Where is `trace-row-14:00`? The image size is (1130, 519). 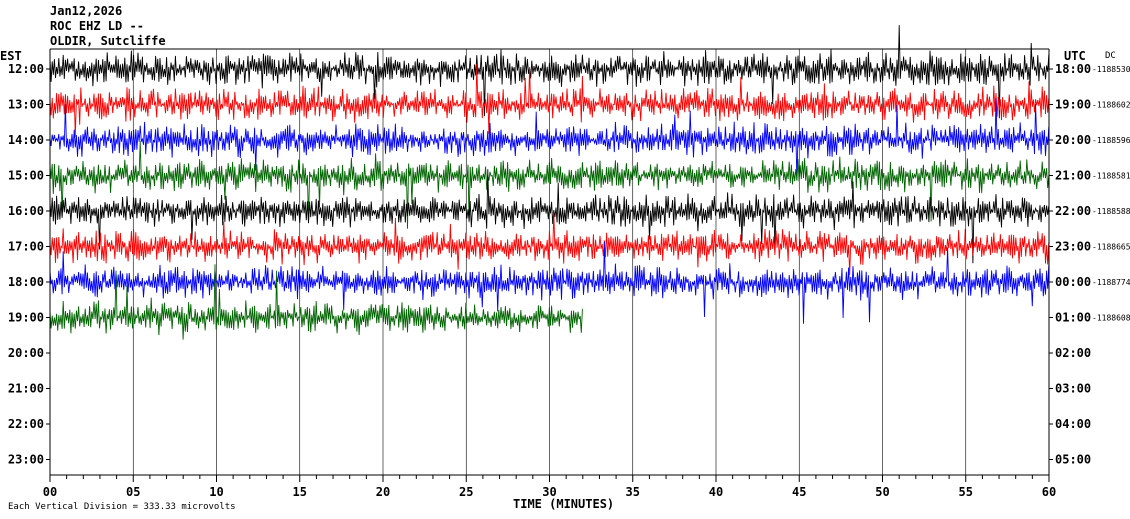
trace-row-14:00 is located at coordinates (549, 139).